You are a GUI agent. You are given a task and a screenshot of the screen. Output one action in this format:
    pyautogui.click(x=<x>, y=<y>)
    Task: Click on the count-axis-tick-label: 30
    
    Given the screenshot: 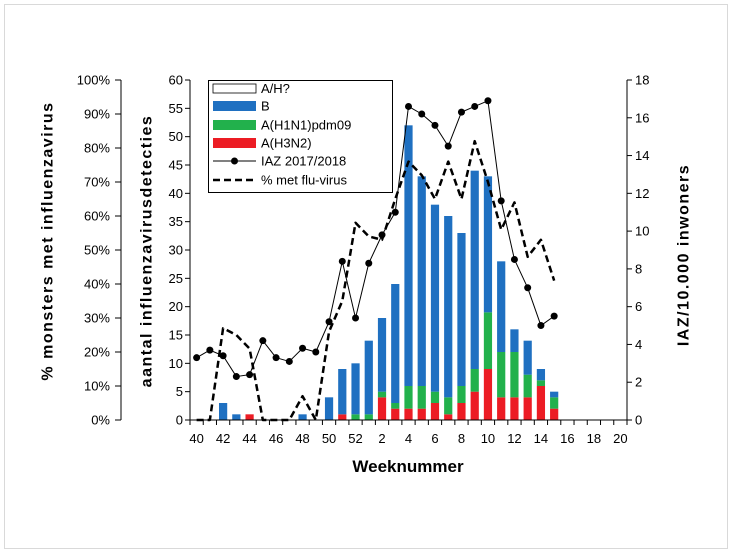 What is the action you would take?
    pyautogui.click(x=176, y=250)
    